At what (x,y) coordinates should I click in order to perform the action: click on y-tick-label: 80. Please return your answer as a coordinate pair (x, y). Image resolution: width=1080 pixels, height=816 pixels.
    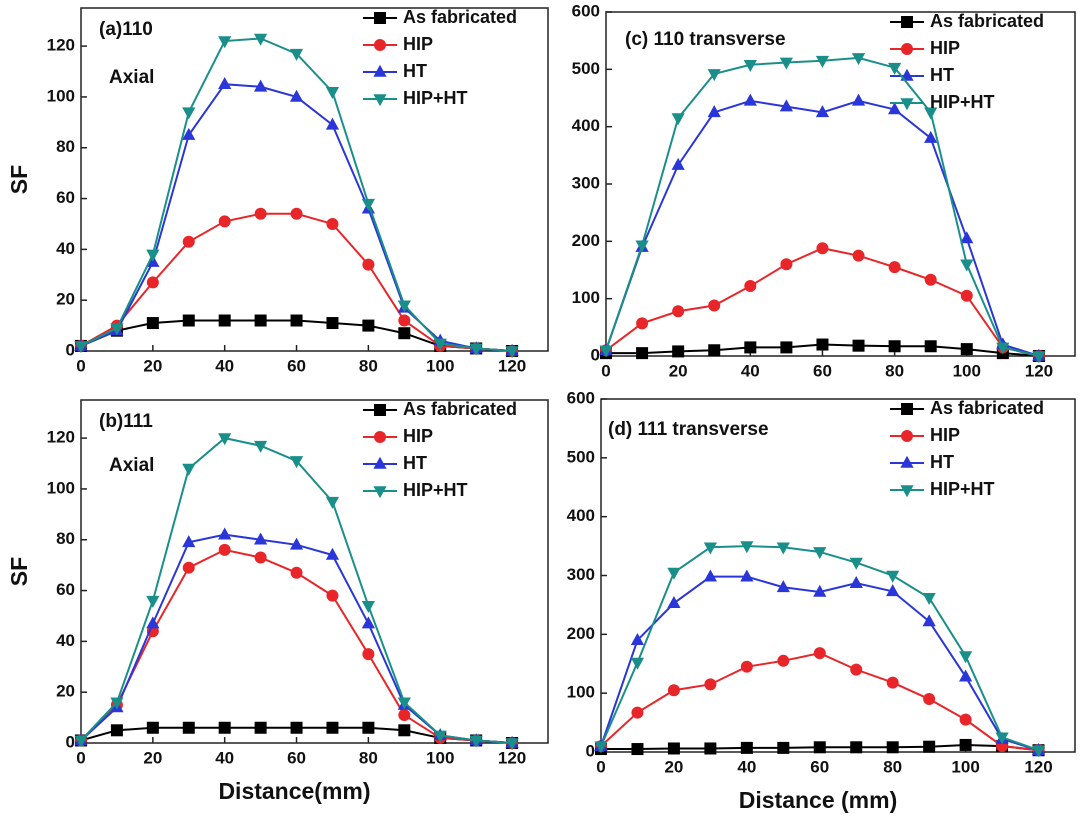
    Looking at the image, I should click on (65, 538).